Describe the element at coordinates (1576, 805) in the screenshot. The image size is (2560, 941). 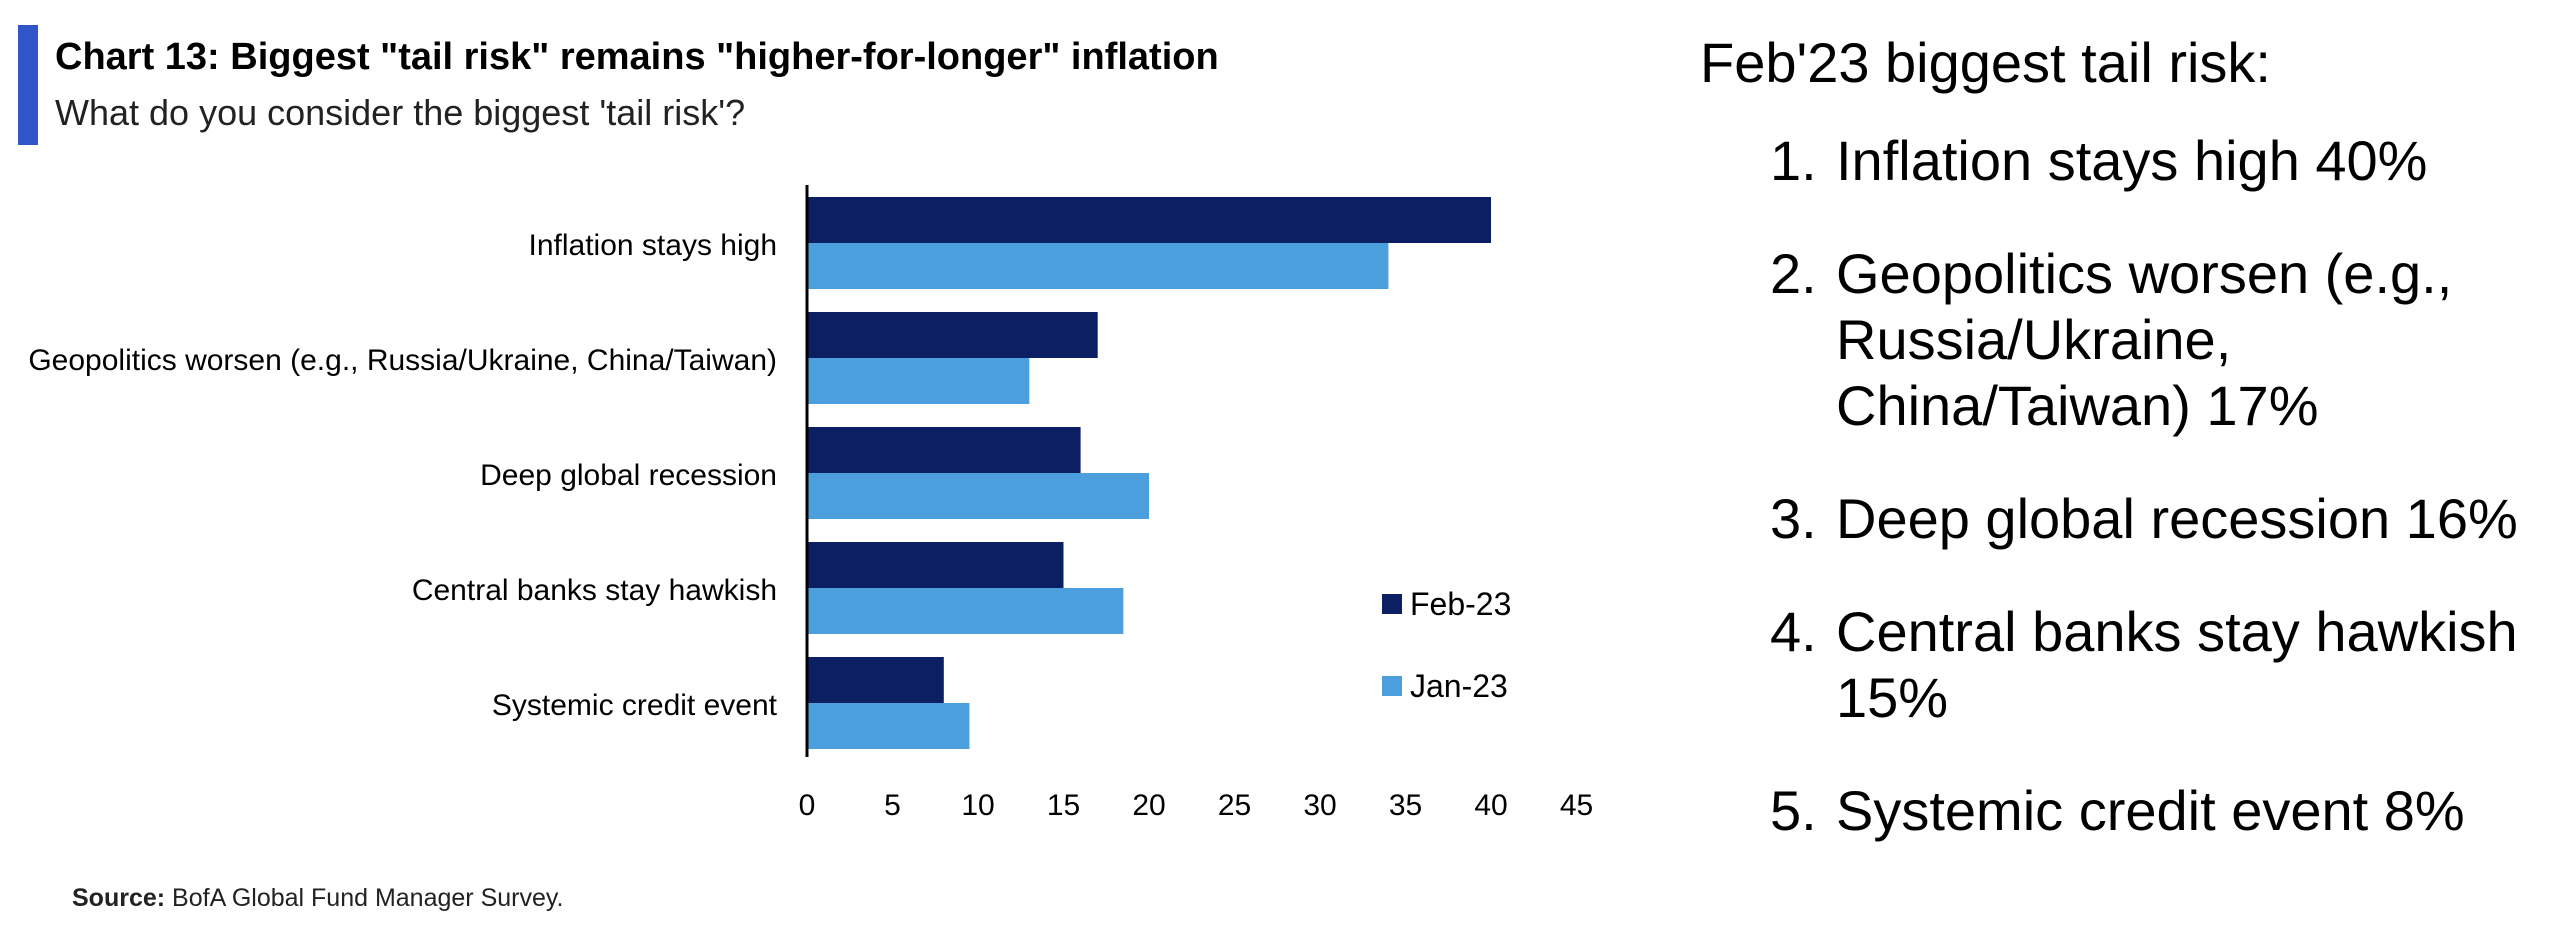
I see `x-tick-label: 45` at that location.